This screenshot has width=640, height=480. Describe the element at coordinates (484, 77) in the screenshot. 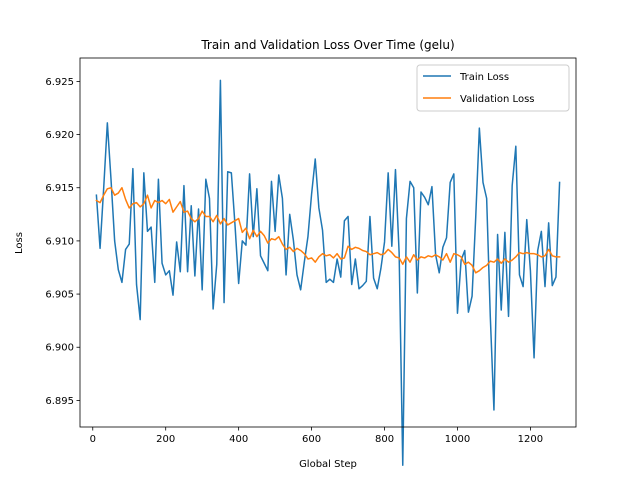

I see `legend-label-0: Train Loss` at that location.